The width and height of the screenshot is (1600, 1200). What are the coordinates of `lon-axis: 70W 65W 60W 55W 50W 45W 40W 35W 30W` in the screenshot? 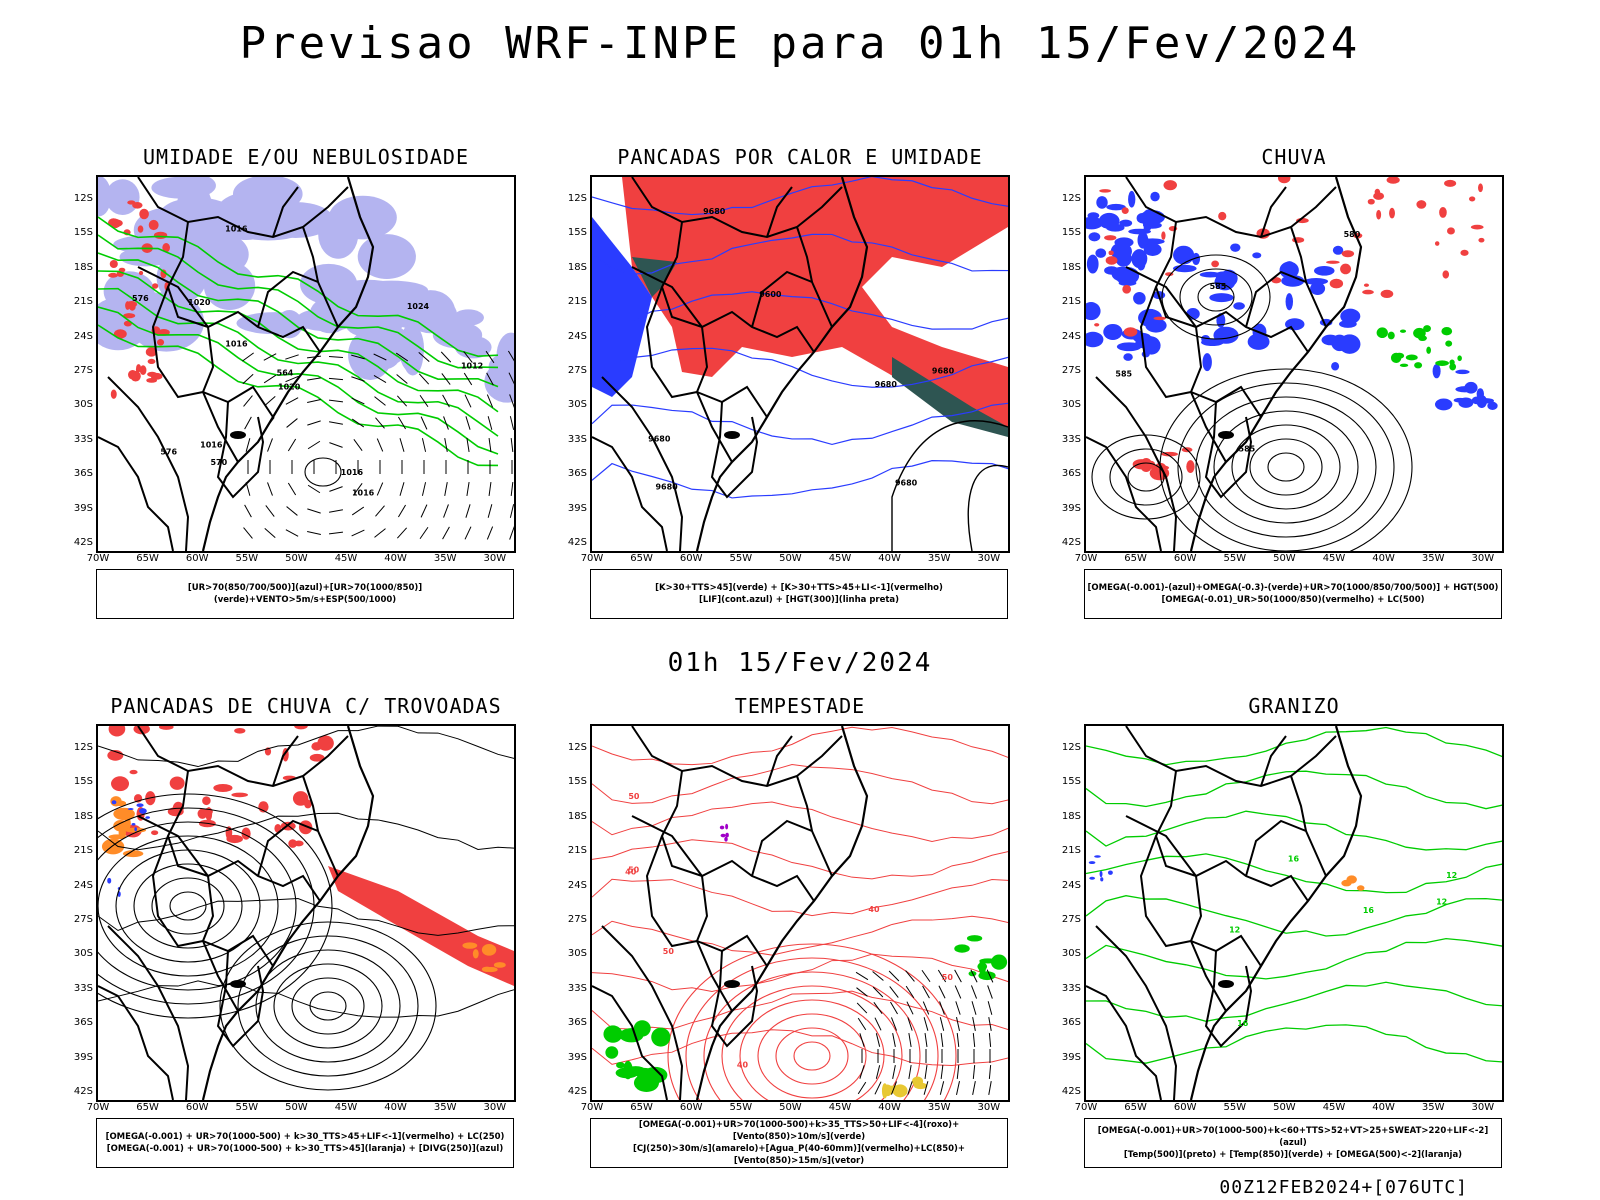 It's located at (795, 560).